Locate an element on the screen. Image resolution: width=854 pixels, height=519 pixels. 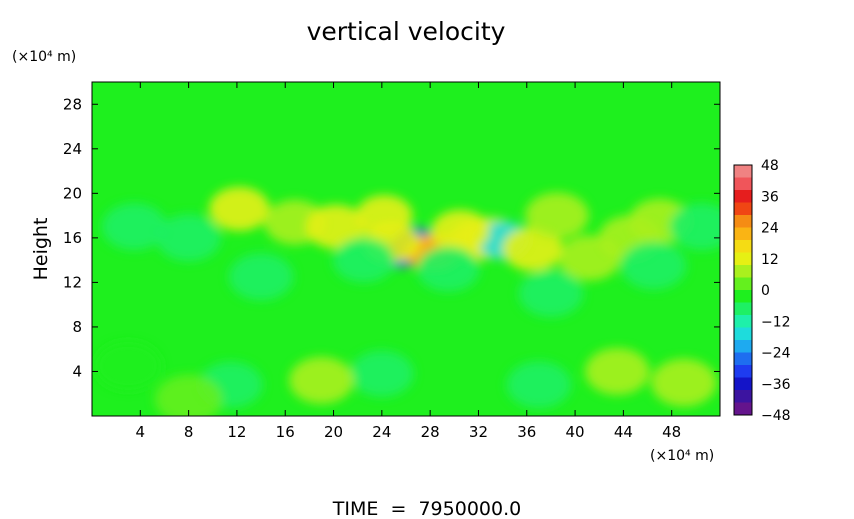
colorbar-tick-label: 24 is located at coordinates (770, 229).